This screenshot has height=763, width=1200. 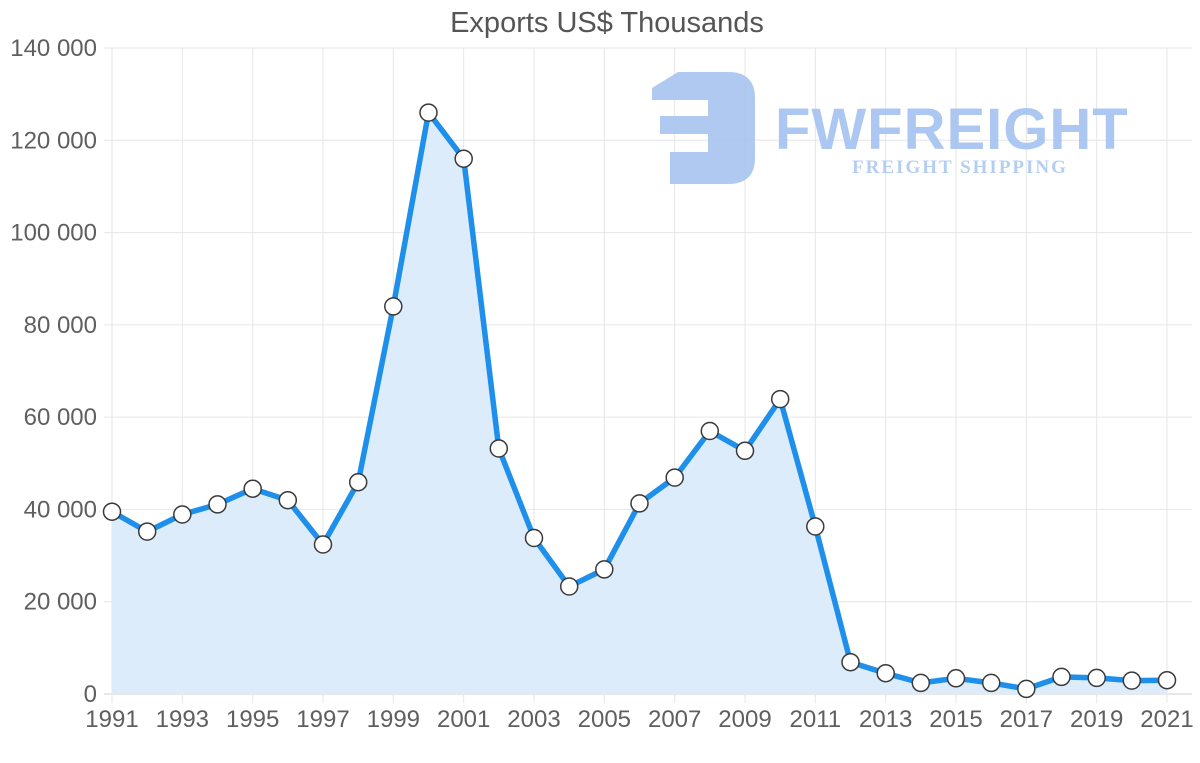 I want to click on fwfreight-logo-icon, so click(x=703, y=128).